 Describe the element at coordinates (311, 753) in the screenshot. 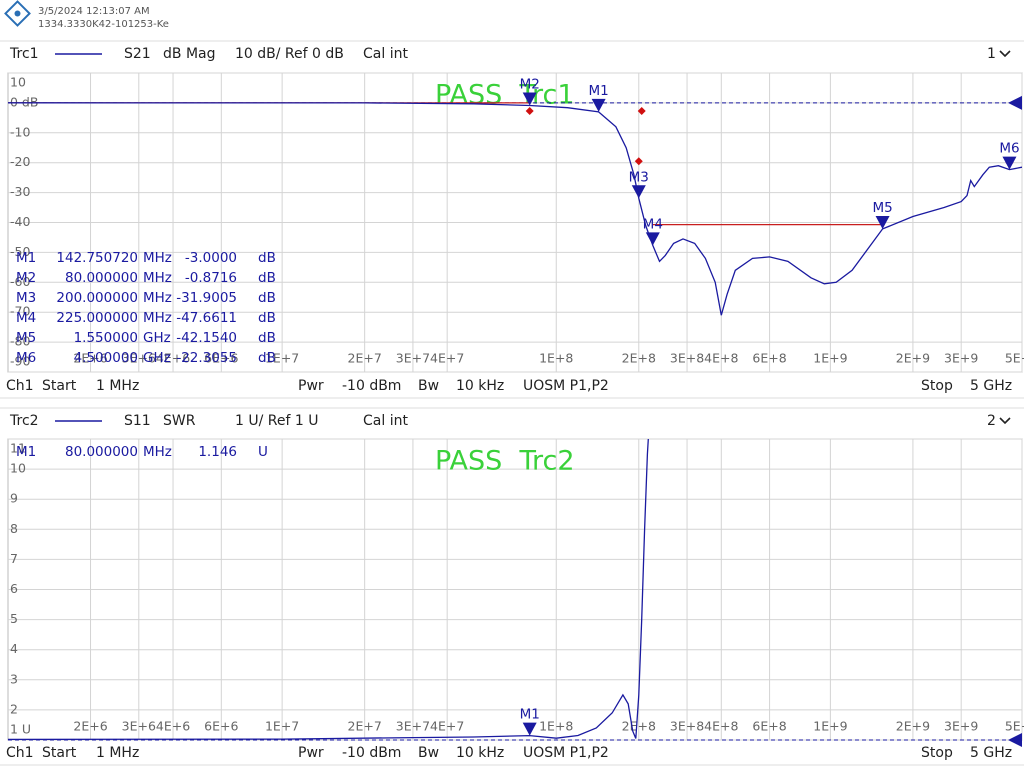

I see `channel-pwr-label: Pwr` at that location.